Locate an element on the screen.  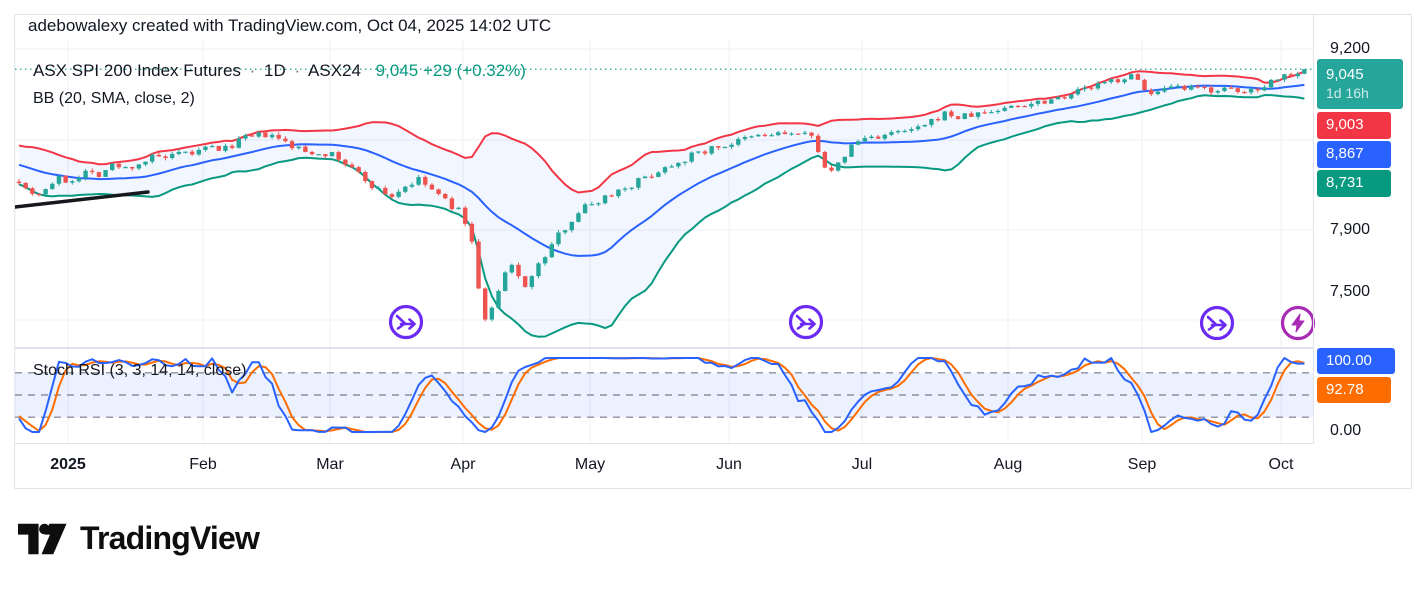
stoch-k-badge: 100.00 is located at coordinates (1356, 361).